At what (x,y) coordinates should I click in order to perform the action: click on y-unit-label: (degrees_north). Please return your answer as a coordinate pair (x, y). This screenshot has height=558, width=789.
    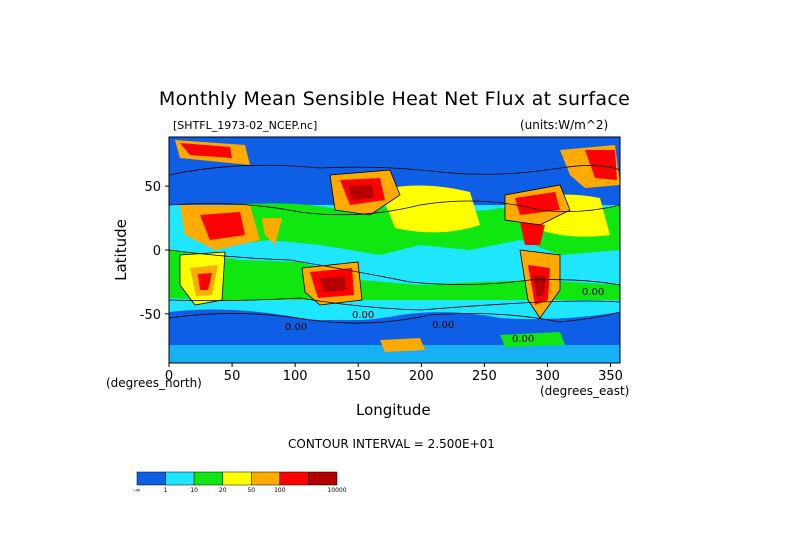
    Looking at the image, I should click on (154, 383).